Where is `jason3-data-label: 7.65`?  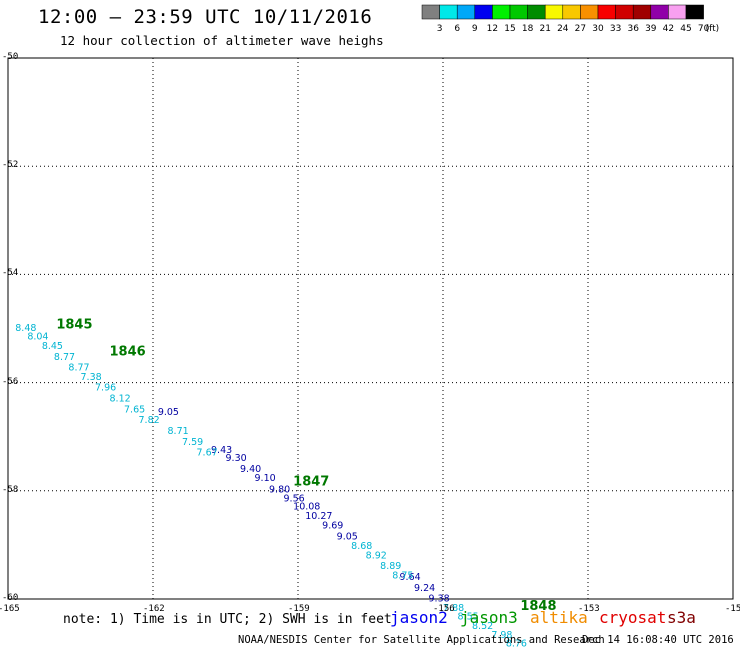 jason3-data-label: 7.65 is located at coordinates (134, 409).